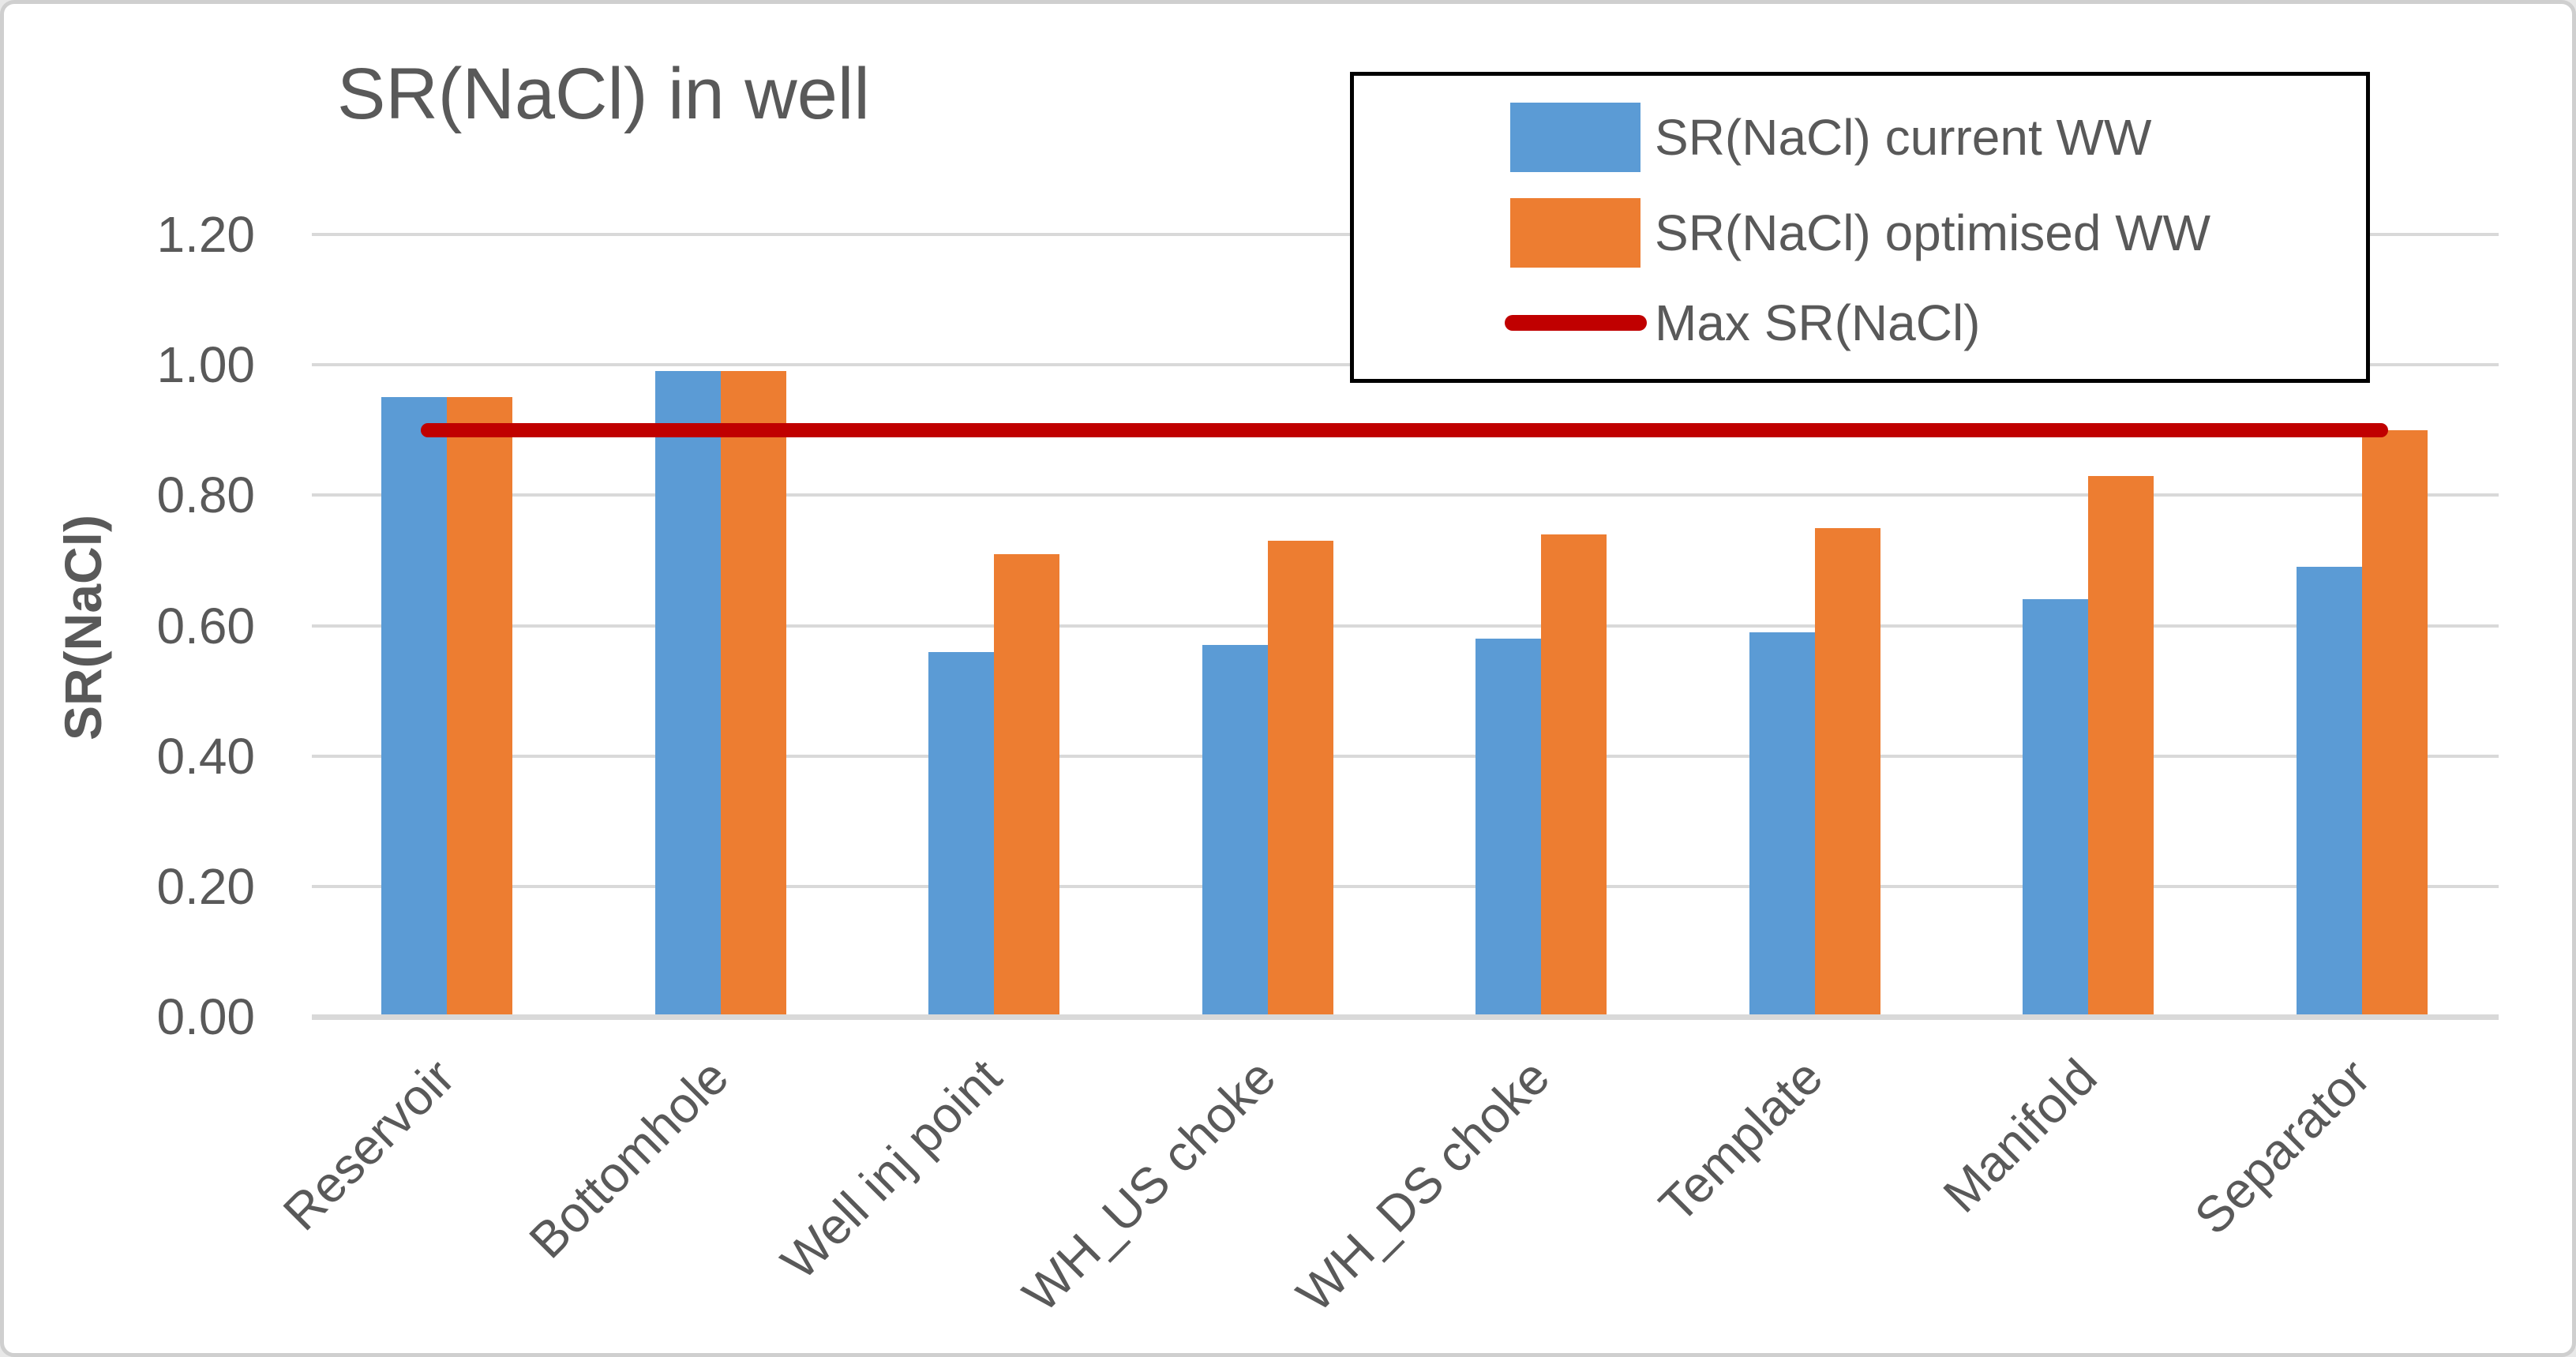 This screenshot has height=1357, width=2576. Describe the element at coordinates (1903, 138) in the screenshot. I see `legend-label-current: SR(NaCl) current WW` at that location.